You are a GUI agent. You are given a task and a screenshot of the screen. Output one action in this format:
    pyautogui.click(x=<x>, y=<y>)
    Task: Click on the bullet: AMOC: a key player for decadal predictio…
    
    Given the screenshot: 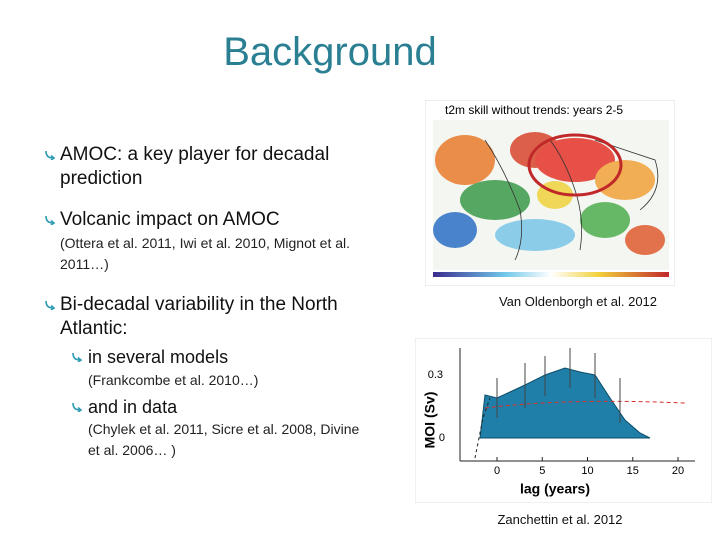 What is the action you would take?
    pyautogui.click(x=195, y=166)
    